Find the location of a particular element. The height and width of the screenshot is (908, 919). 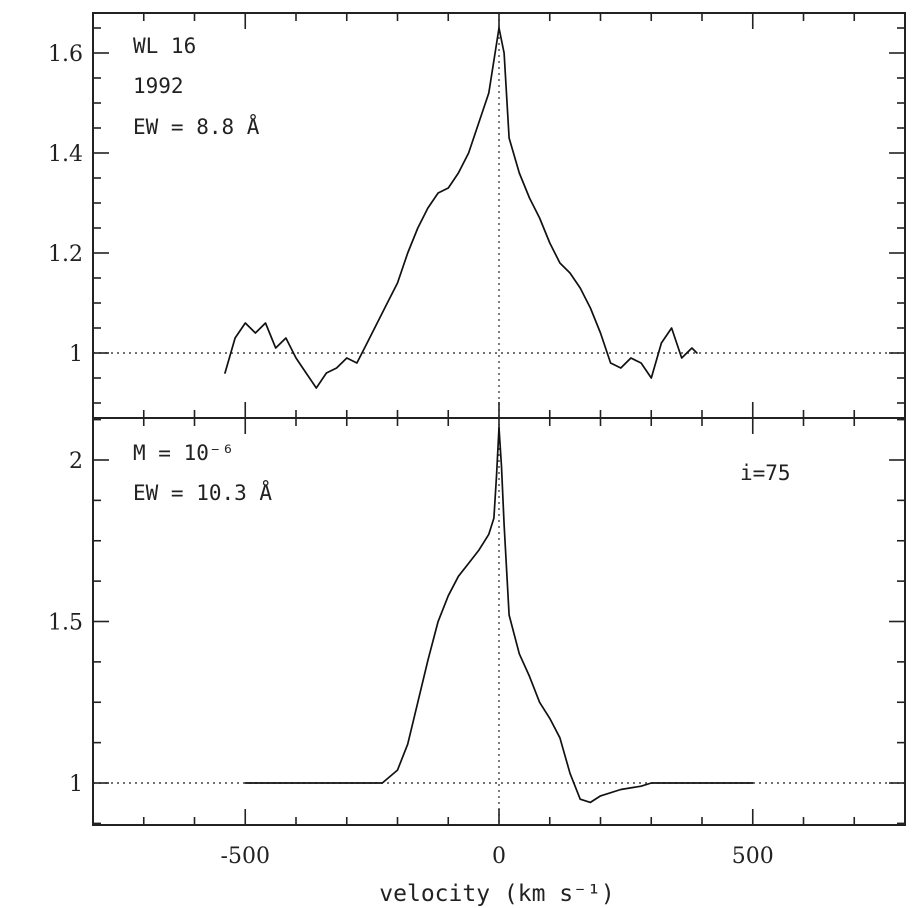

annotation-equivalent-width-observed: EW = 8.8 Å is located at coordinates (196, 126).